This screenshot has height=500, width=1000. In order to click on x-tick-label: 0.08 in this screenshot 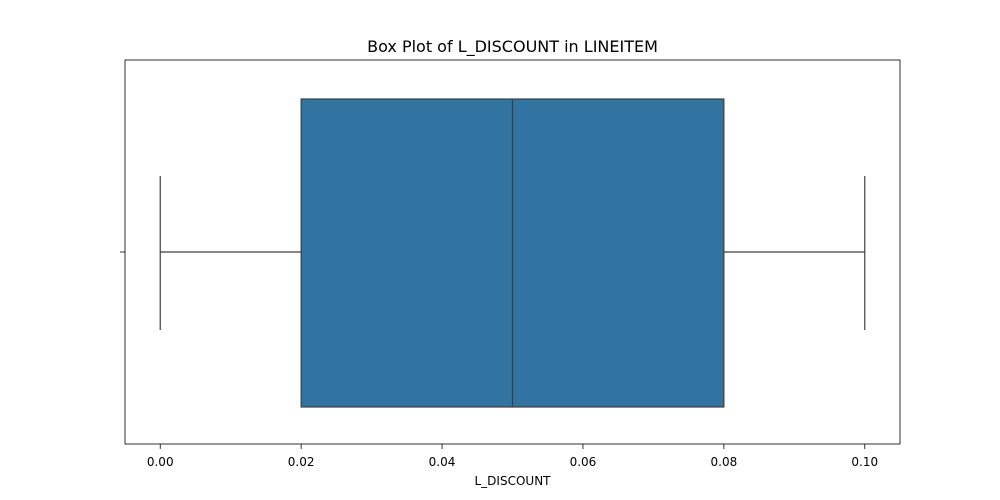, I will do `click(724, 462)`.